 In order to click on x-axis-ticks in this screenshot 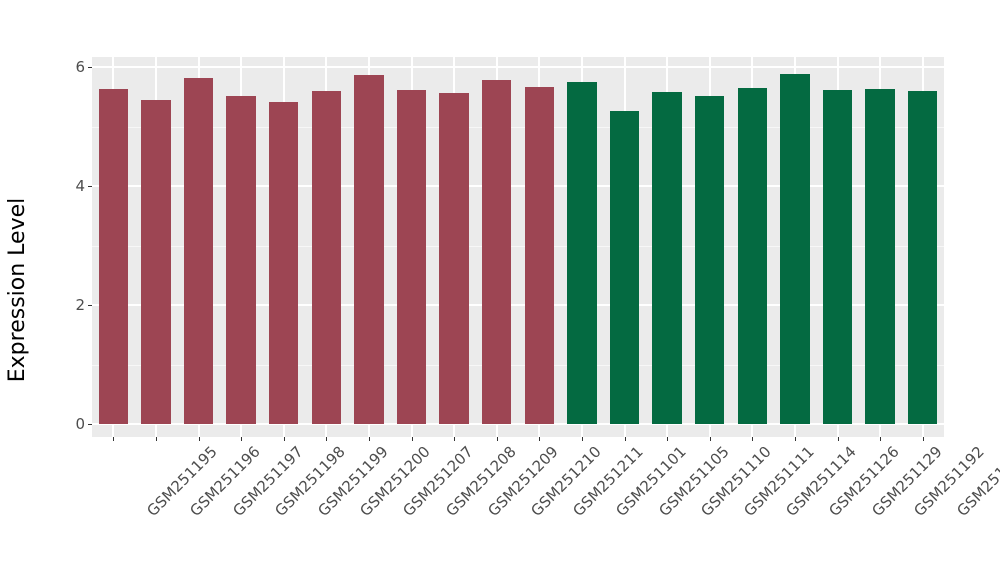, I will do `click(518, 439)`.